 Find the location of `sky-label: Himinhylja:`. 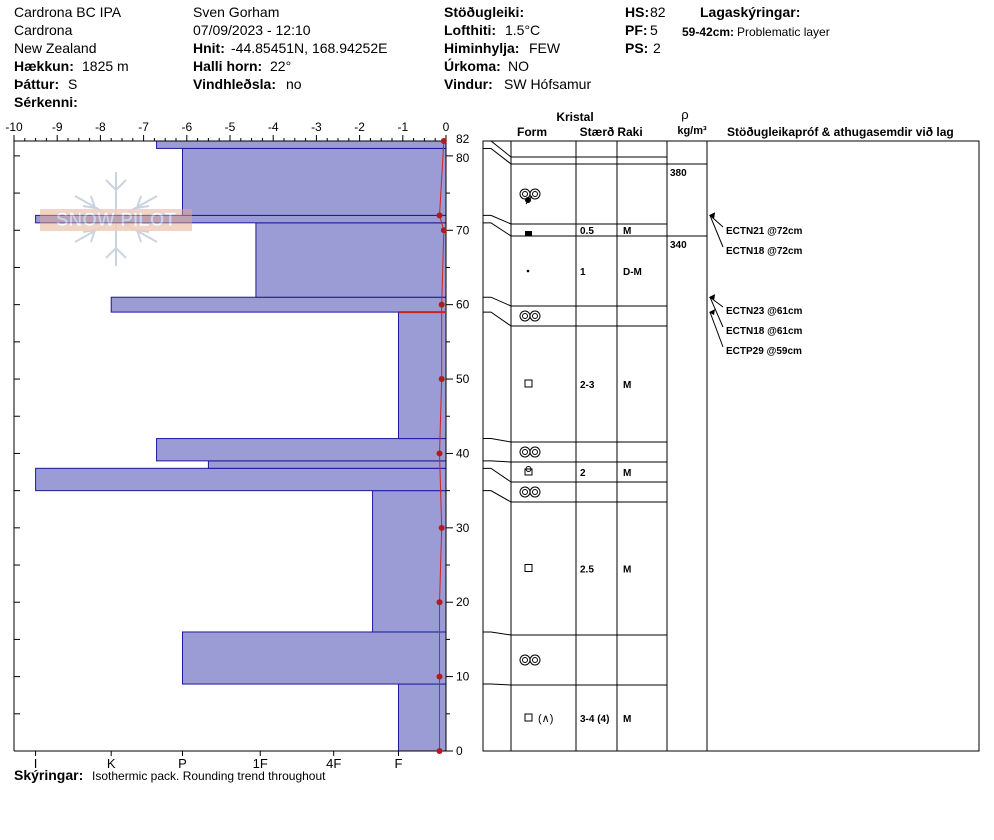

sky-label: Himinhylja: is located at coordinates (482, 48).